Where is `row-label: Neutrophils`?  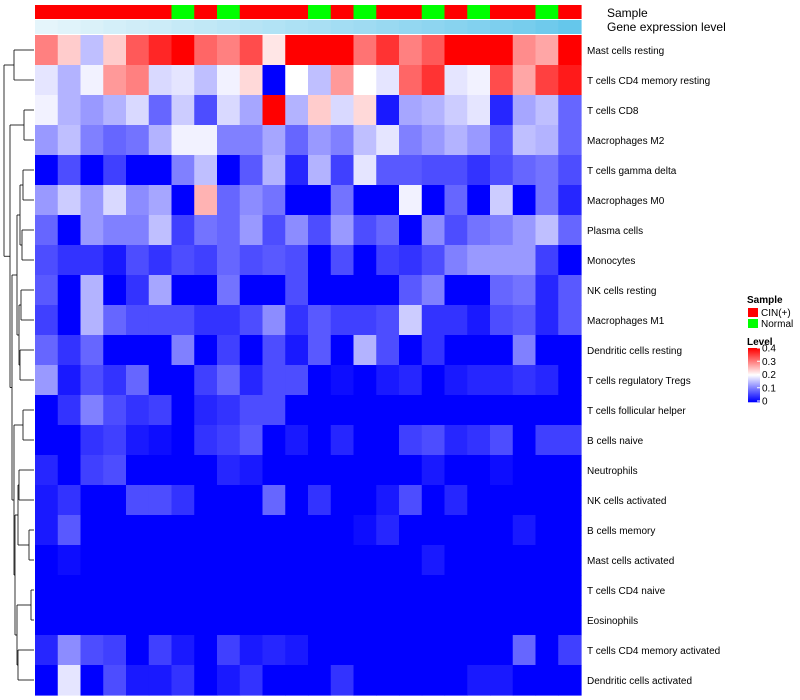 row-label: Neutrophils is located at coordinates (612, 471).